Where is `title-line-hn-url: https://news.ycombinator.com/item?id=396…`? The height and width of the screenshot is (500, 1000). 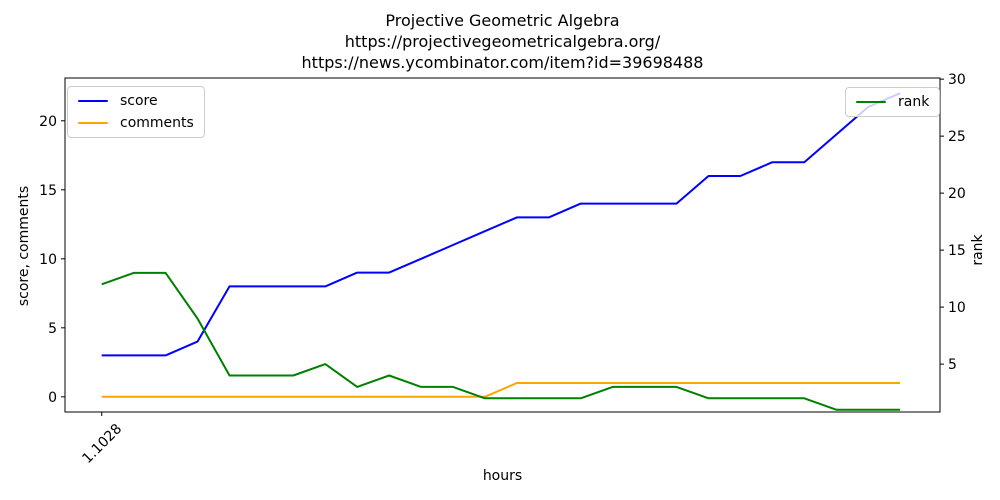
title-line-hn-url: https://news.ycombinator.com/item?id=396… is located at coordinates (502, 62).